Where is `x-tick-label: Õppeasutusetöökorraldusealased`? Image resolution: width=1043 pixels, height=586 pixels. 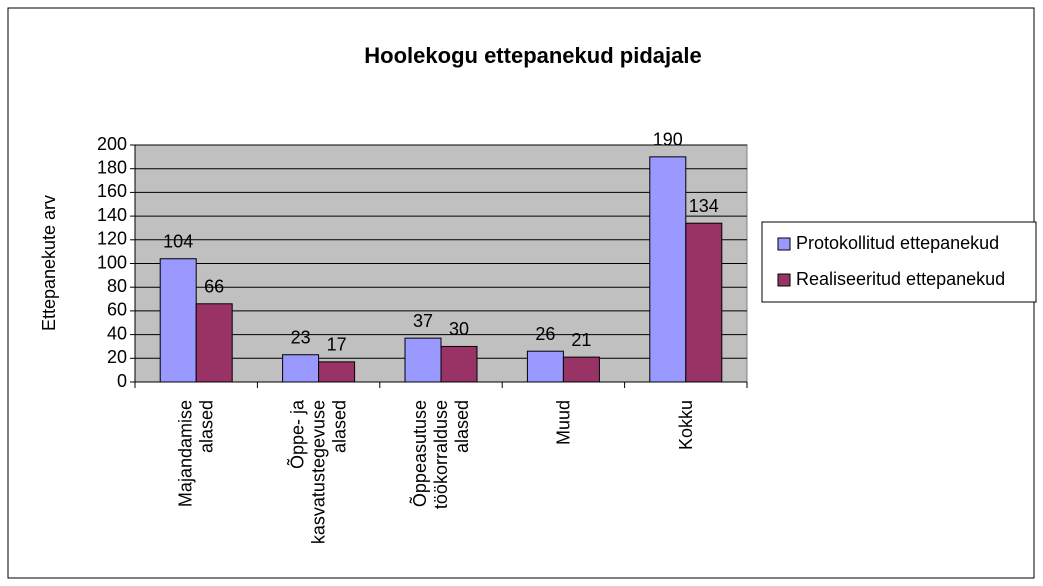 x-tick-label: Õppeasutusetöökorraldusealased is located at coordinates (440, 454).